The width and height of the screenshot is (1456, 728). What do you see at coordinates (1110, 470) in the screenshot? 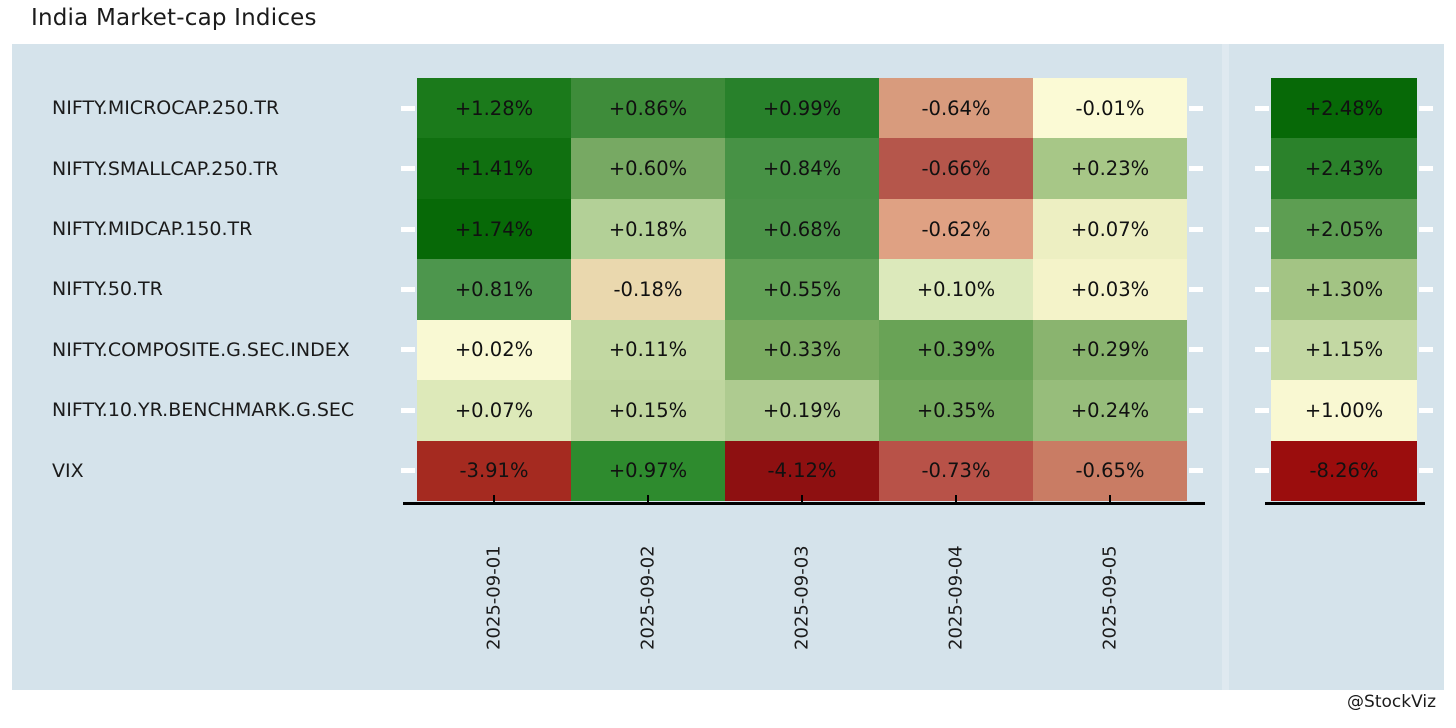
I see `heatmap-cell: -0.65%` at bounding box center [1110, 470].